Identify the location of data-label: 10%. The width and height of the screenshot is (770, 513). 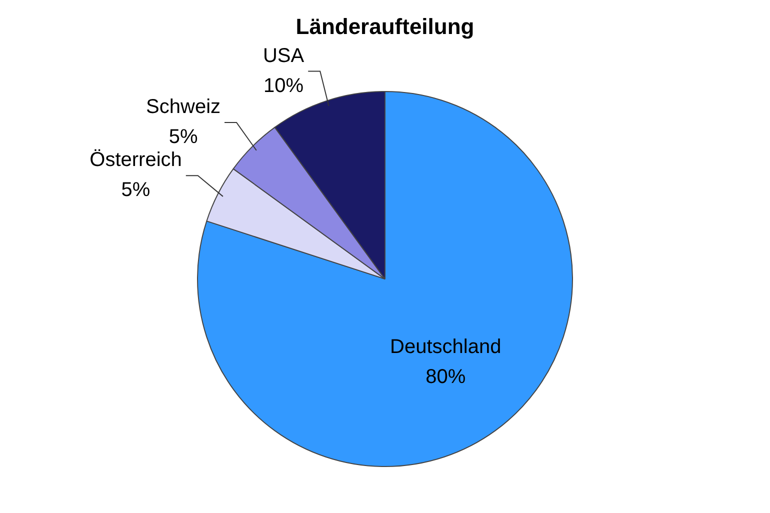
(284, 85).